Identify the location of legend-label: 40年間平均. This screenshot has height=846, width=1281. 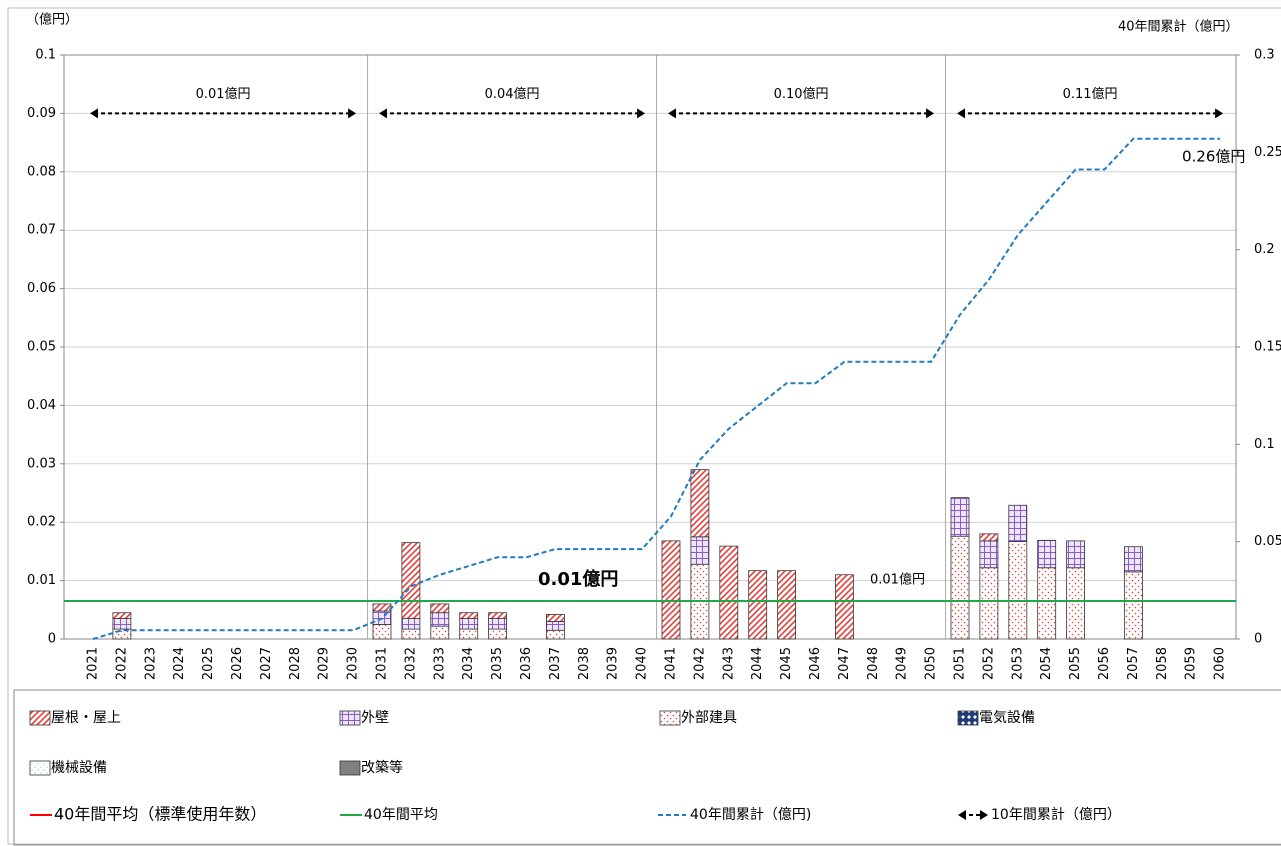
(401, 815).